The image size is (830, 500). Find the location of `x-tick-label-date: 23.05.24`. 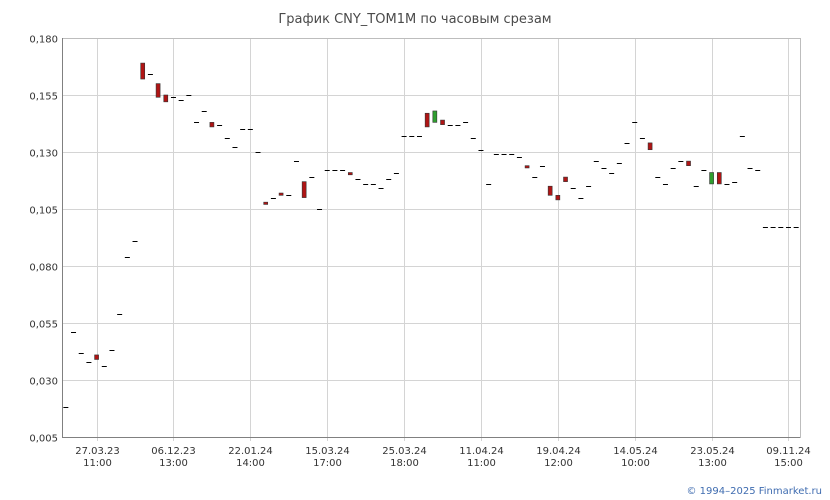

x-tick-label-date: 23.05.24 is located at coordinates (712, 451).